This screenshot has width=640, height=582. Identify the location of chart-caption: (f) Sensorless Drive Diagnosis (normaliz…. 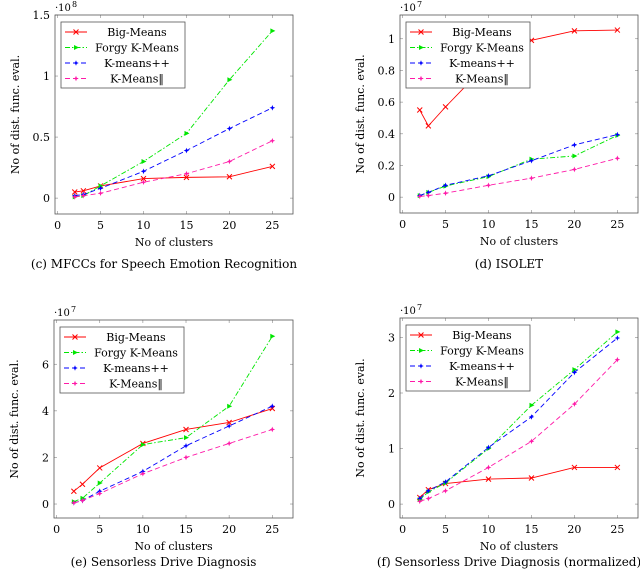
(508, 562).